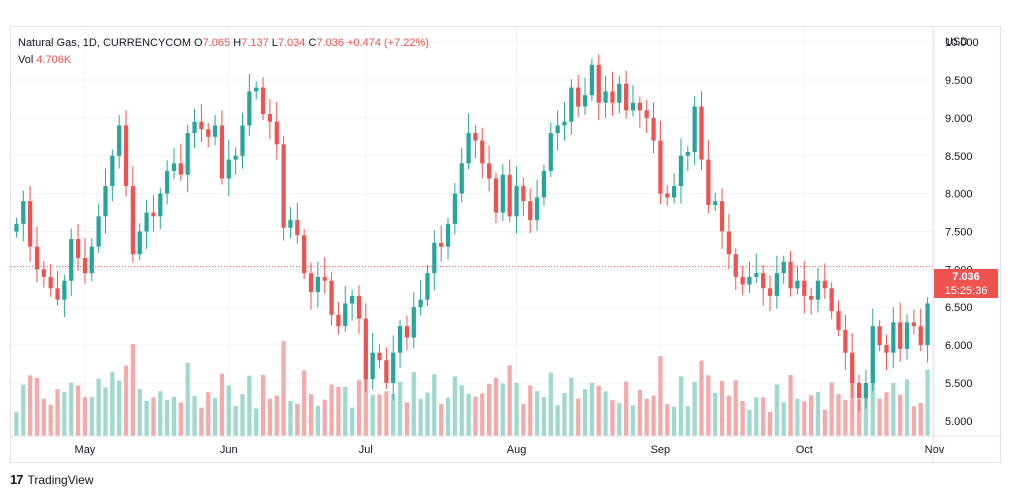 This screenshot has width=1012, height=498. Describe the element at coordinates (54, 60) in the screenshot. I see `vol-value: 4.706K` at that location.